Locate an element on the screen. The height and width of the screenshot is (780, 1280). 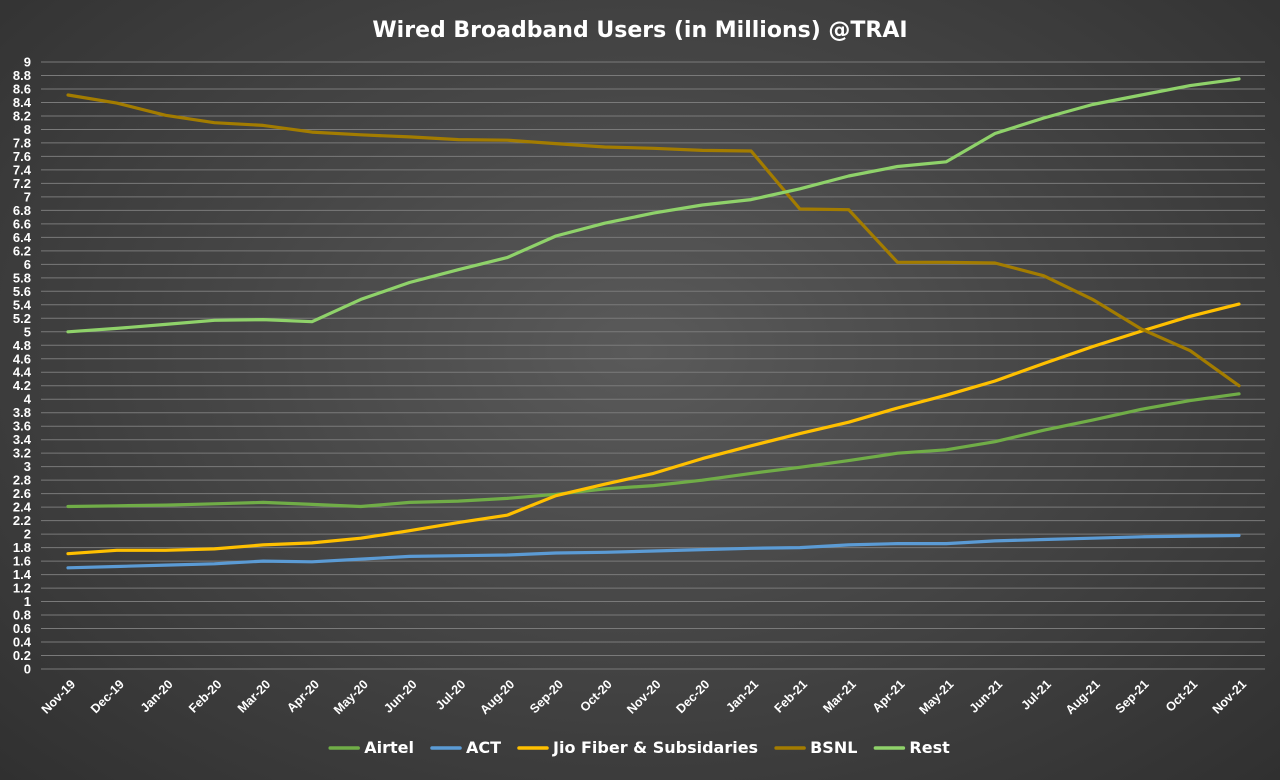
y-tick-label: 8.4 is located at coordinates (22, 102).